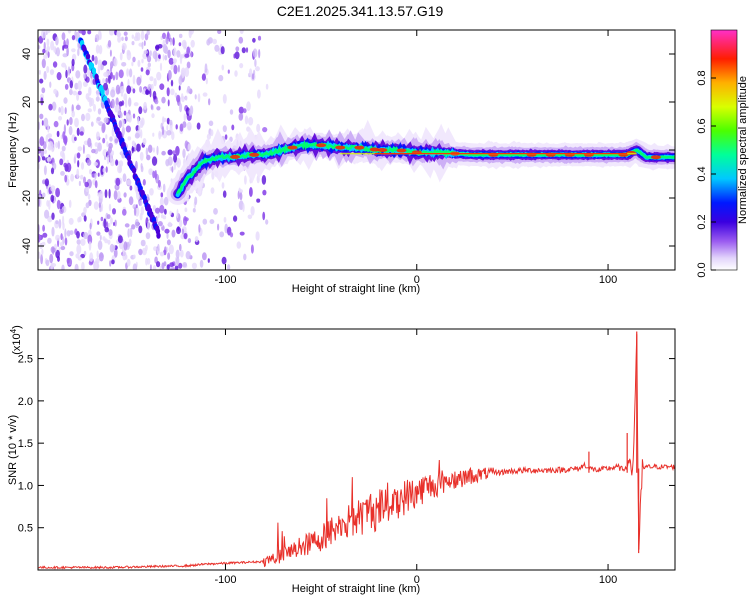 This screenshot has width=750, height=600. Describe the element at coordinates (401, 150) in the screenshot. I see `ridge-hotspot` at that location.